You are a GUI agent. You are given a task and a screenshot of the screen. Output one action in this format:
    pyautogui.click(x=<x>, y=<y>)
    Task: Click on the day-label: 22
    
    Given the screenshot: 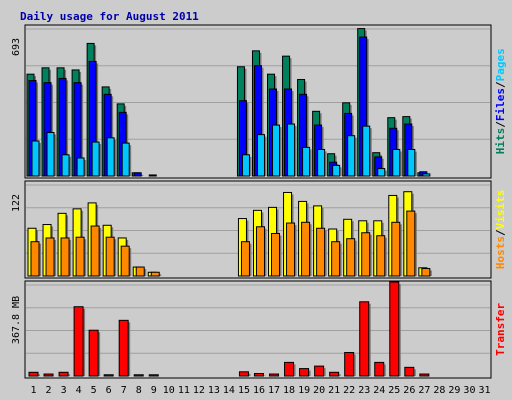 What is the action you would take?
    pyautogui.click(x=349, y=390)
    